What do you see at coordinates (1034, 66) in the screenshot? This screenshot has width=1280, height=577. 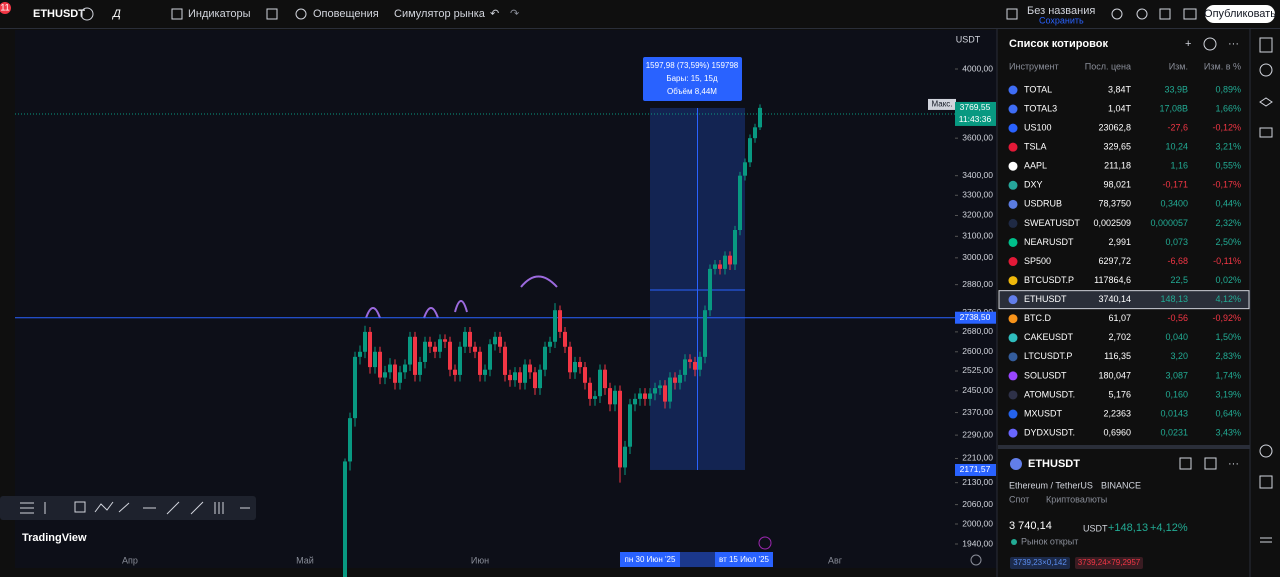 I see `column-header: Инструмент` at bounding box center [1034, 66].